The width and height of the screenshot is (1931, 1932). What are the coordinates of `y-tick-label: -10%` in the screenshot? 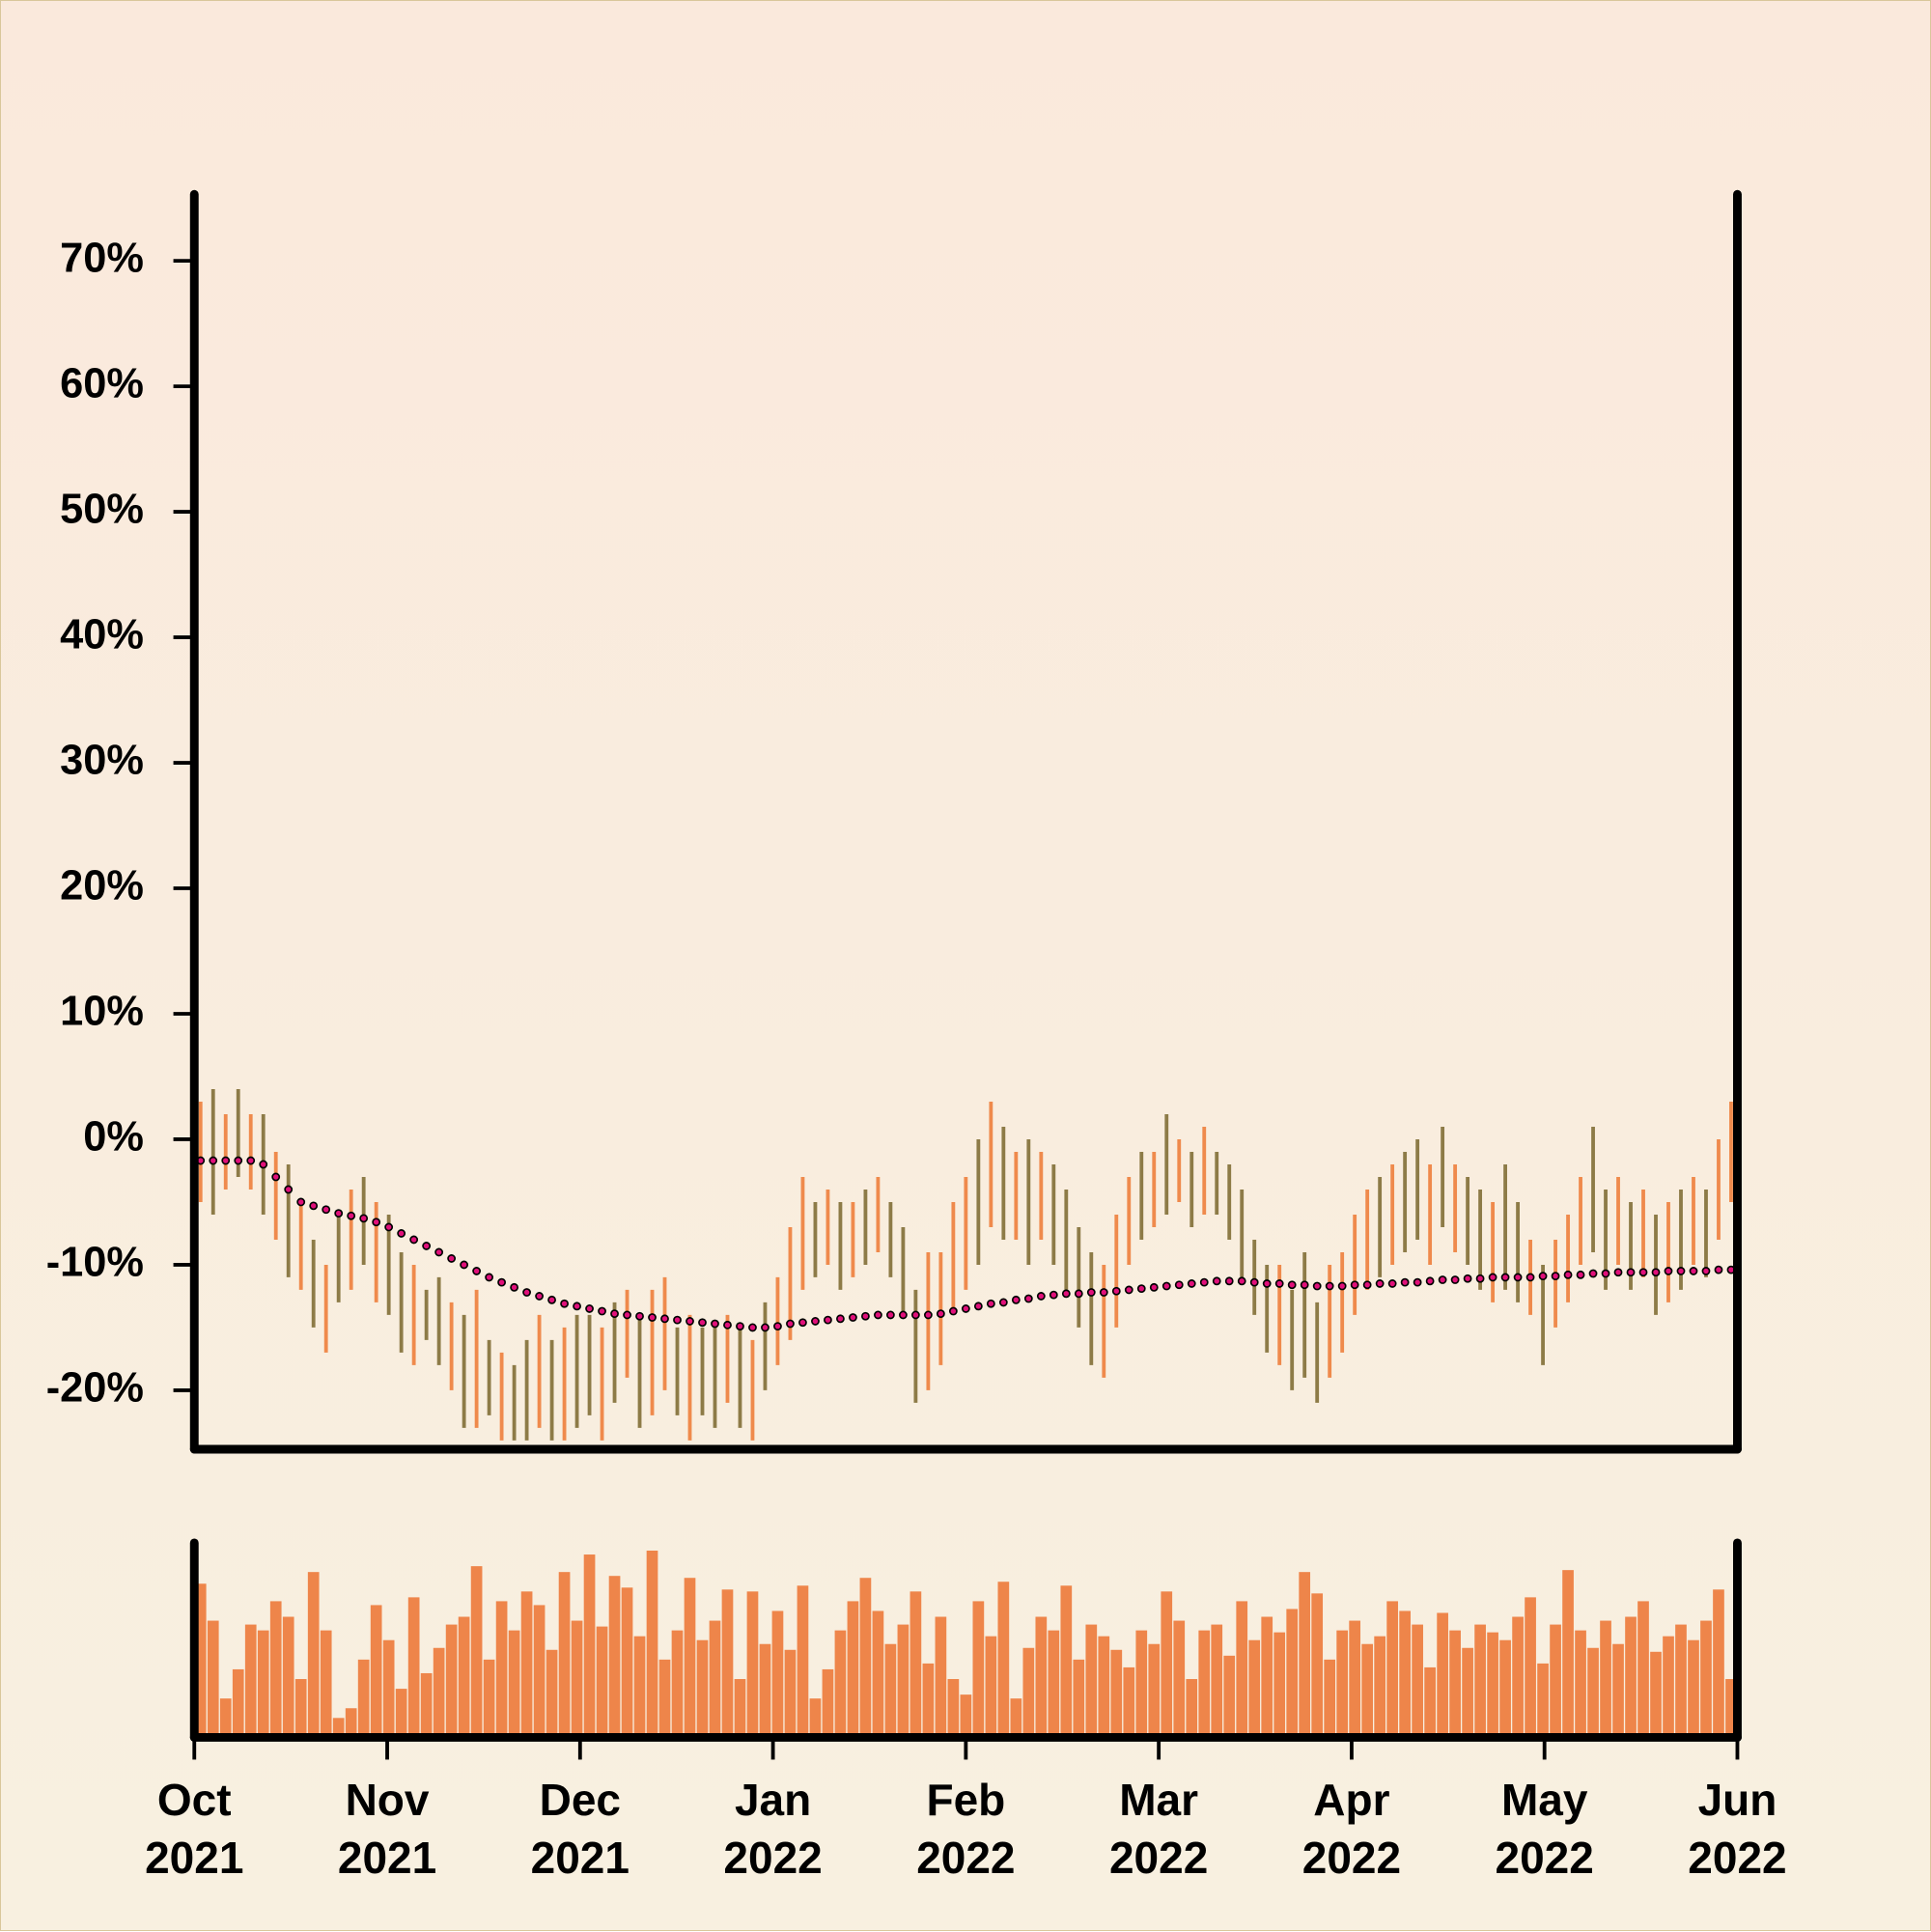 It's located at (95, 1262).